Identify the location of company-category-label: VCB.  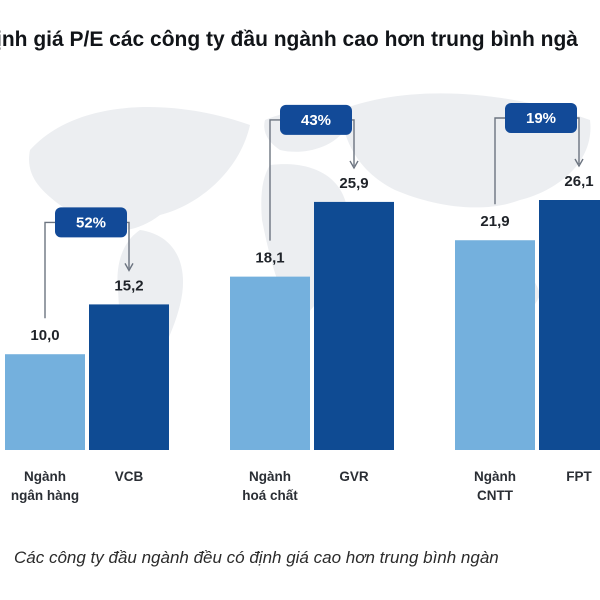
(129, 476).